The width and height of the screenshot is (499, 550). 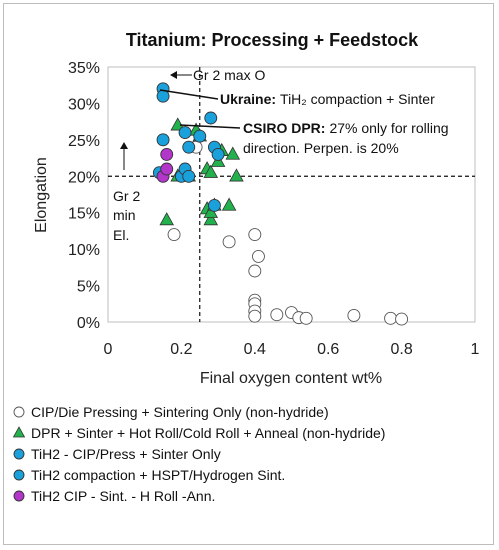 I want to click on ukraine-bold: Ukraine:, so click(x=248, y=99).